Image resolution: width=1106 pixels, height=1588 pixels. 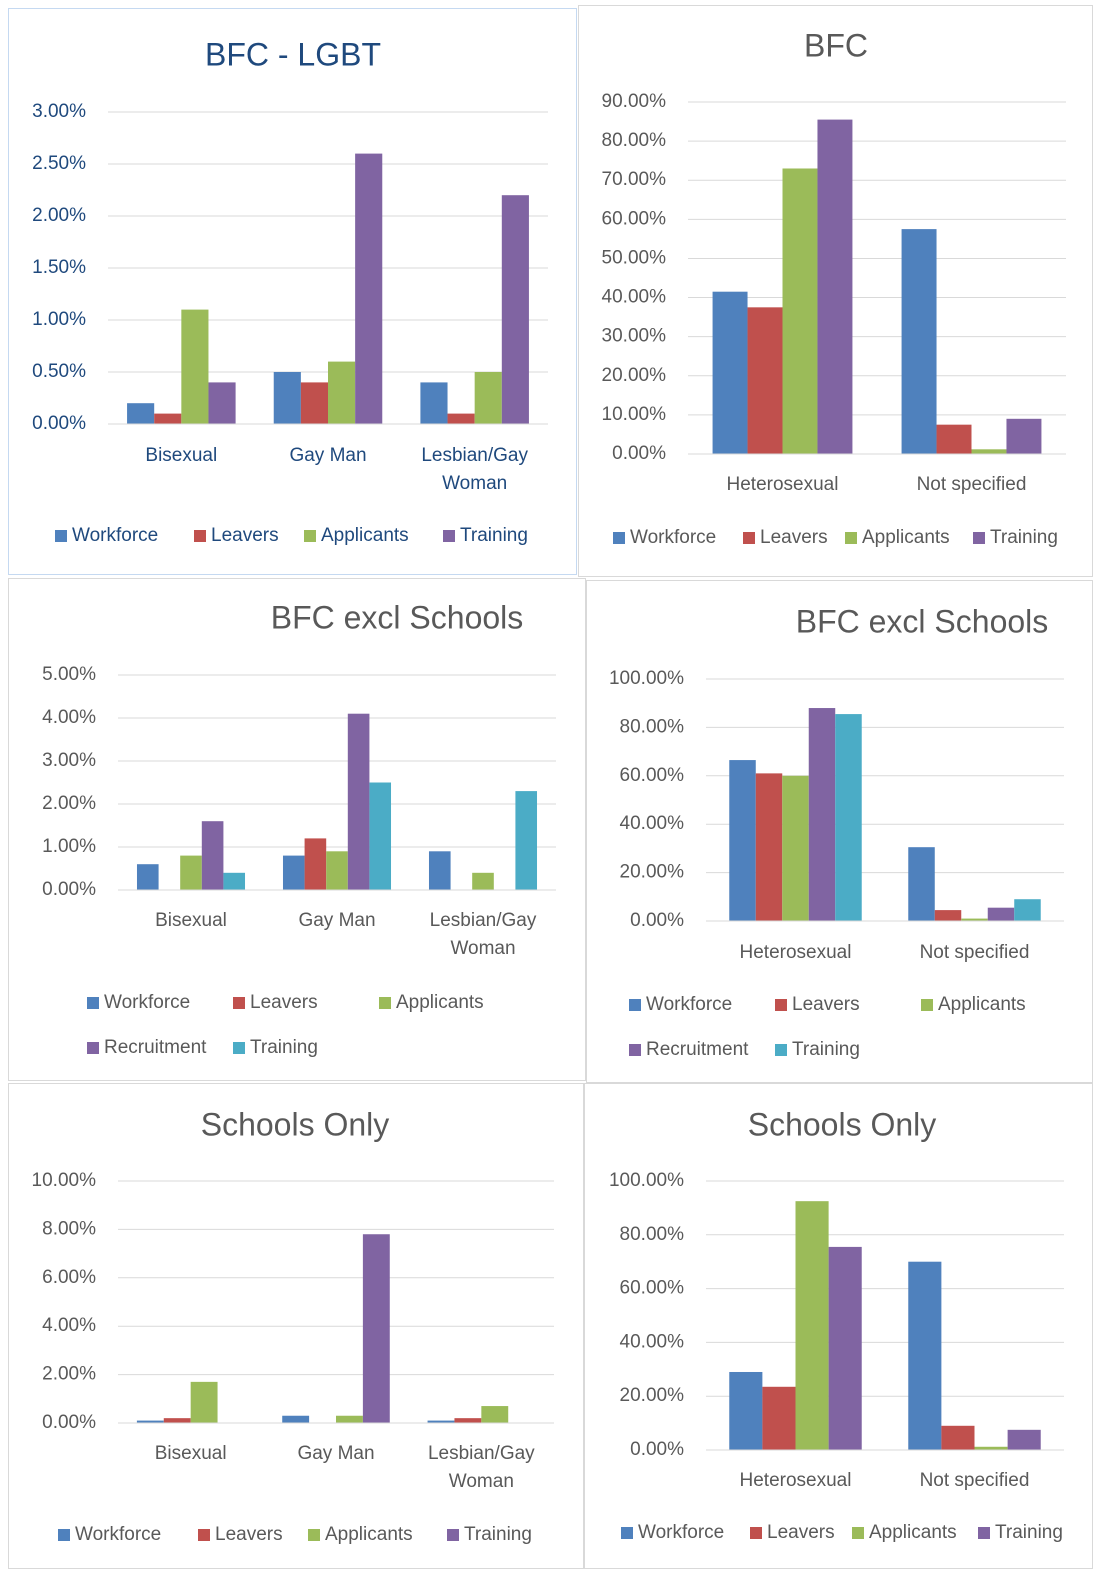 I want to click on legend-label: Recruitment, so click(x=155, y=1047).